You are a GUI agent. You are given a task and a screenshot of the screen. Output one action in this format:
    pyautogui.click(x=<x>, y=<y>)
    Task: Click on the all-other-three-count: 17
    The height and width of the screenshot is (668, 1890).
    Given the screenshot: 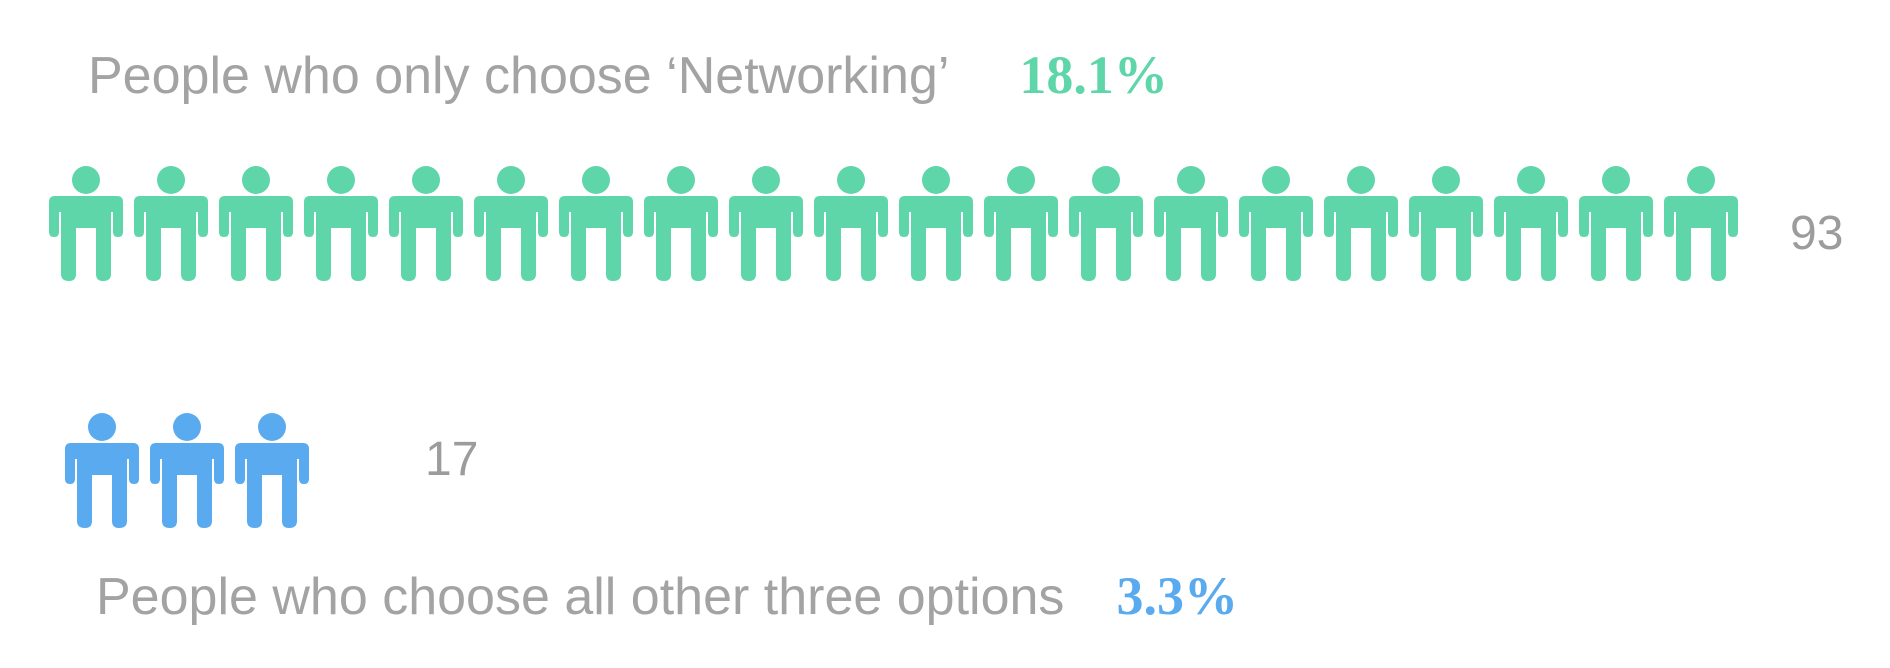 What is the action you would take?
    pyautogui.click(x=452, y=459)
    